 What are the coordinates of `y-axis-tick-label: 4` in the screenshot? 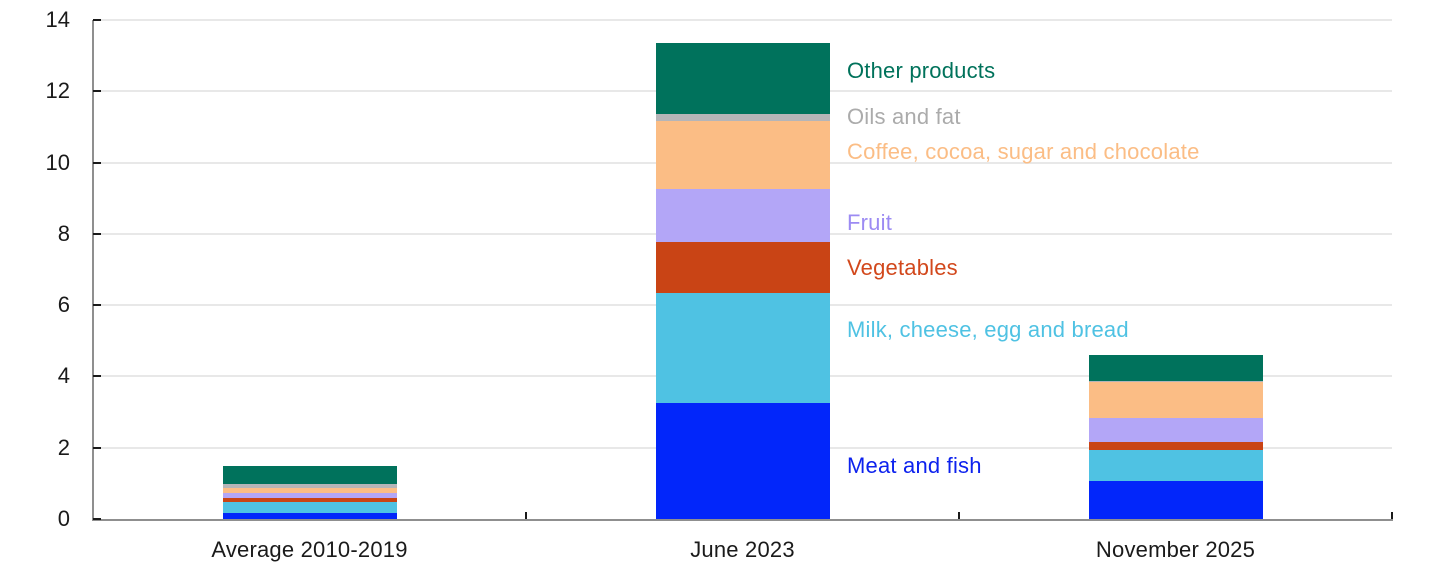 It's located at (63, 376).